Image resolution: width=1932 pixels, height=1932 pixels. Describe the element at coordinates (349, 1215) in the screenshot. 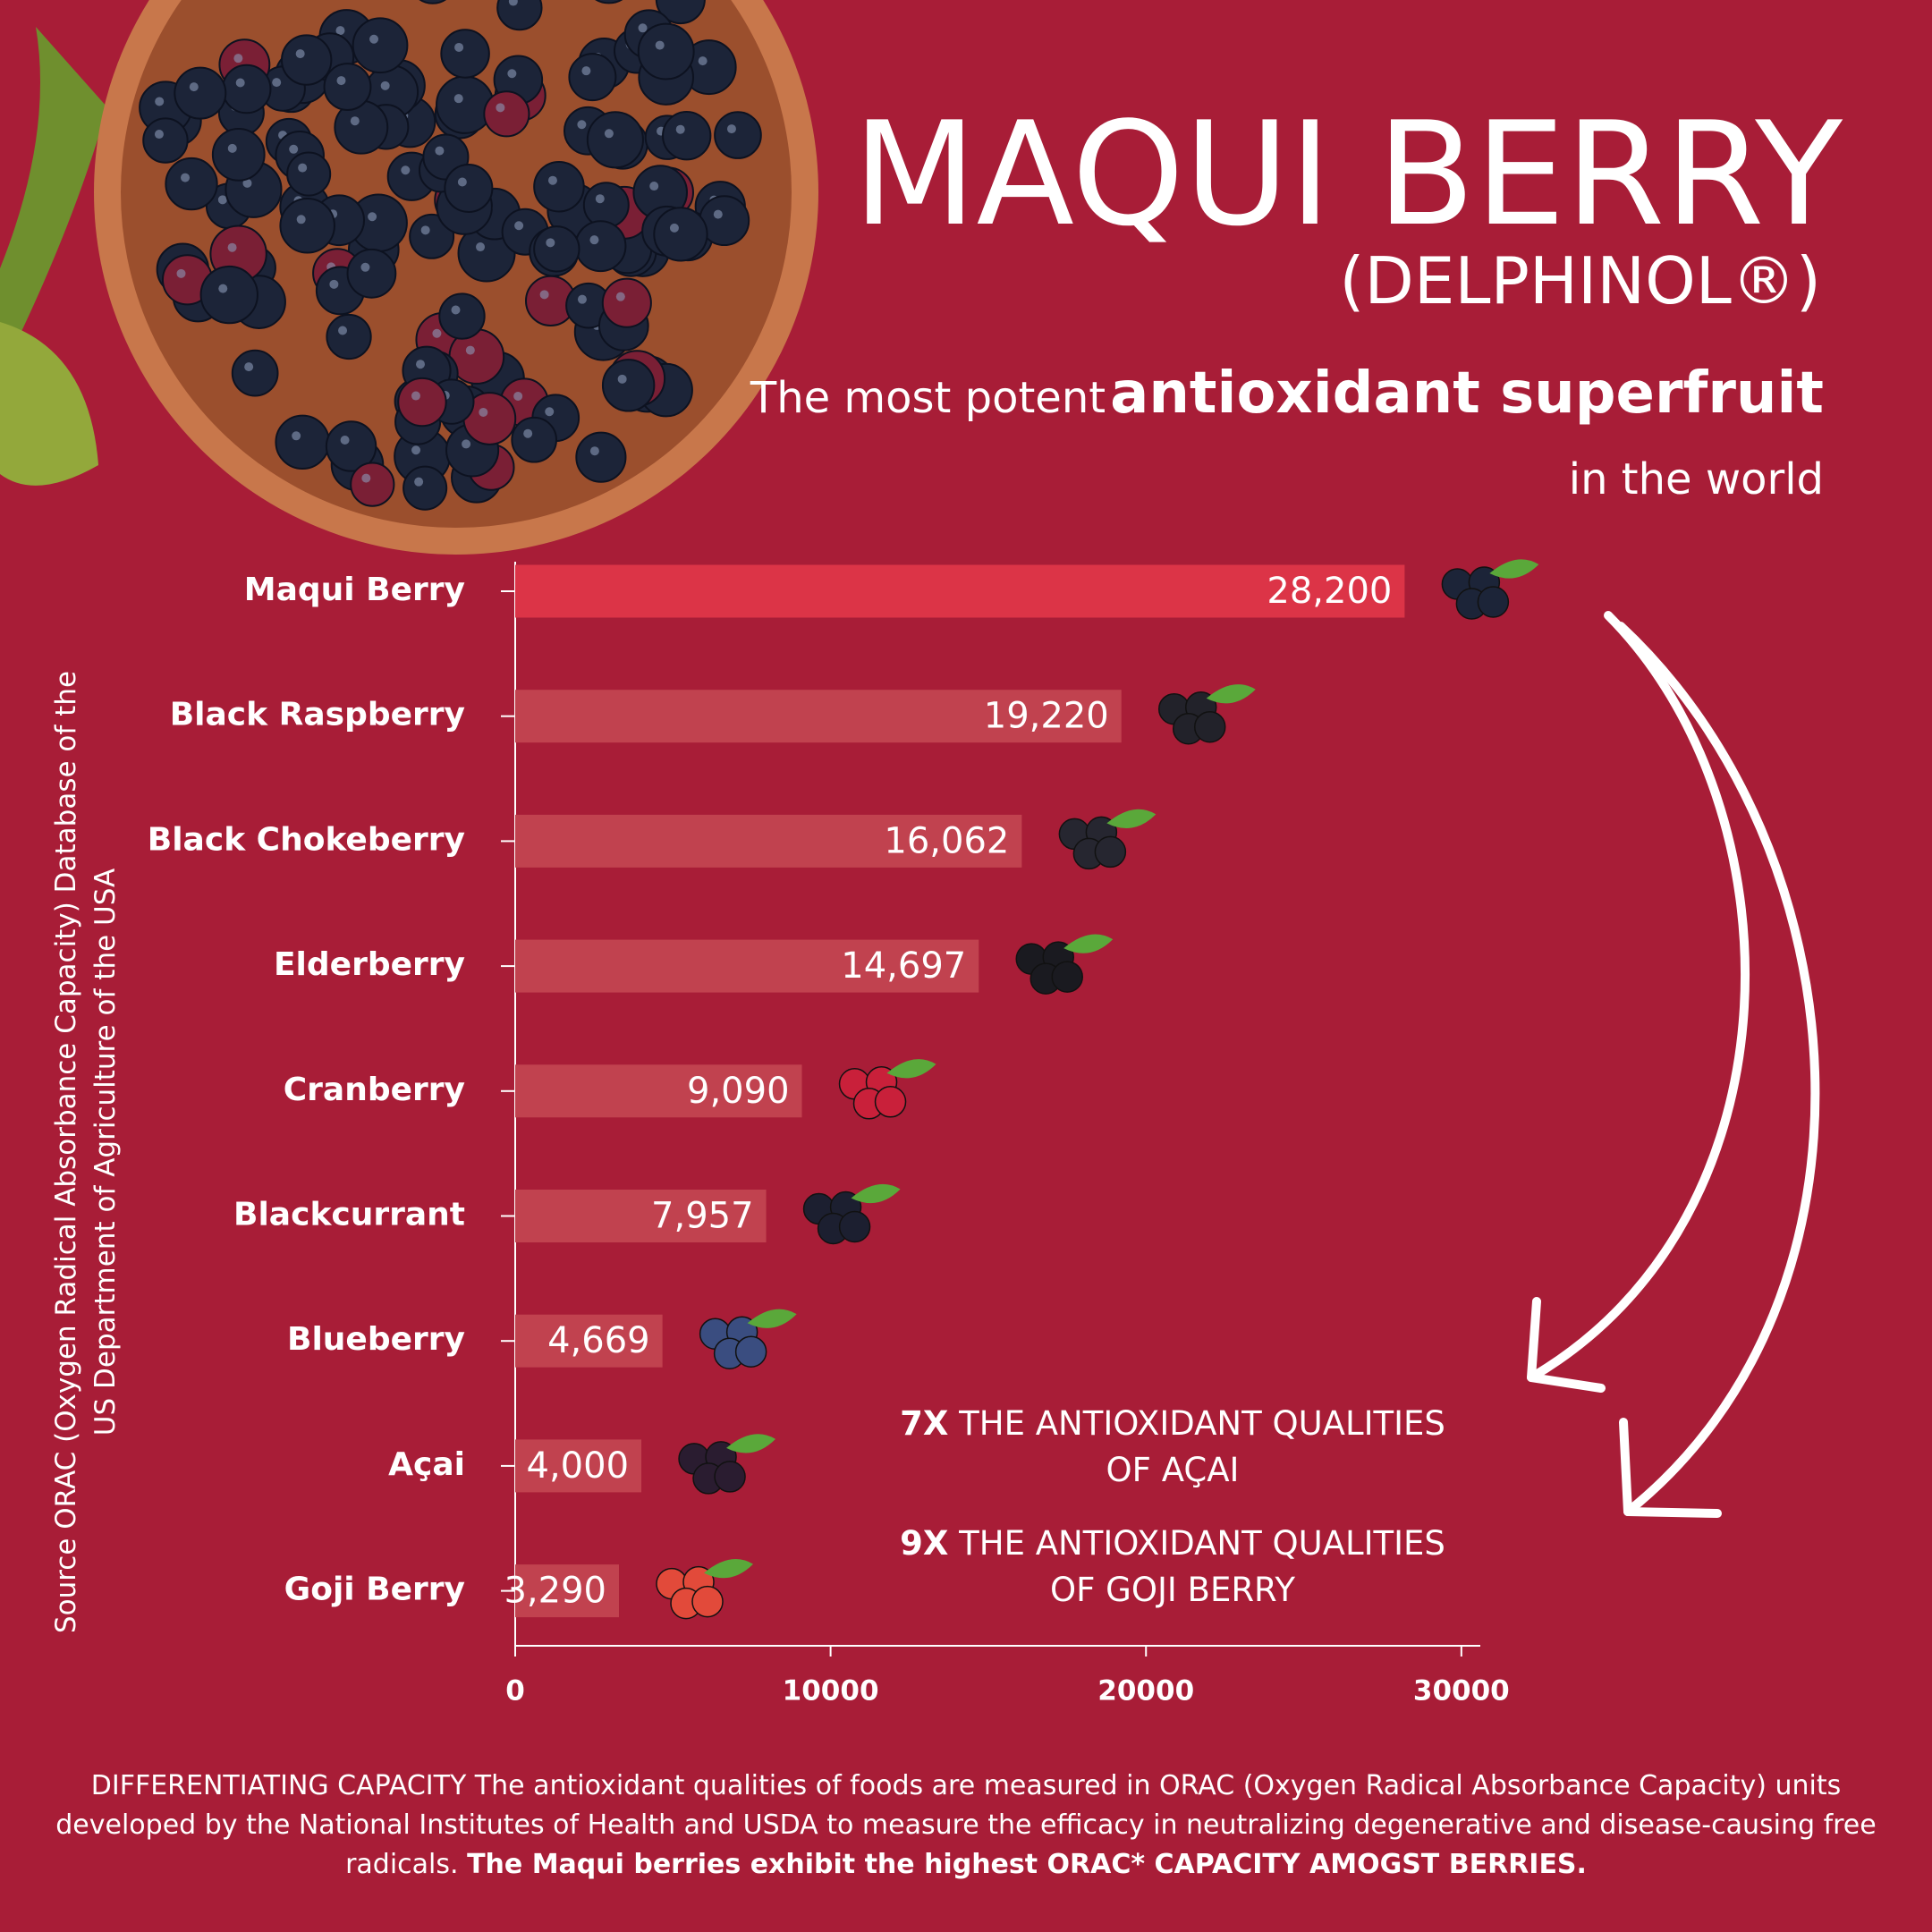

I see `y-tick-label: Blackcurrant` at that location.